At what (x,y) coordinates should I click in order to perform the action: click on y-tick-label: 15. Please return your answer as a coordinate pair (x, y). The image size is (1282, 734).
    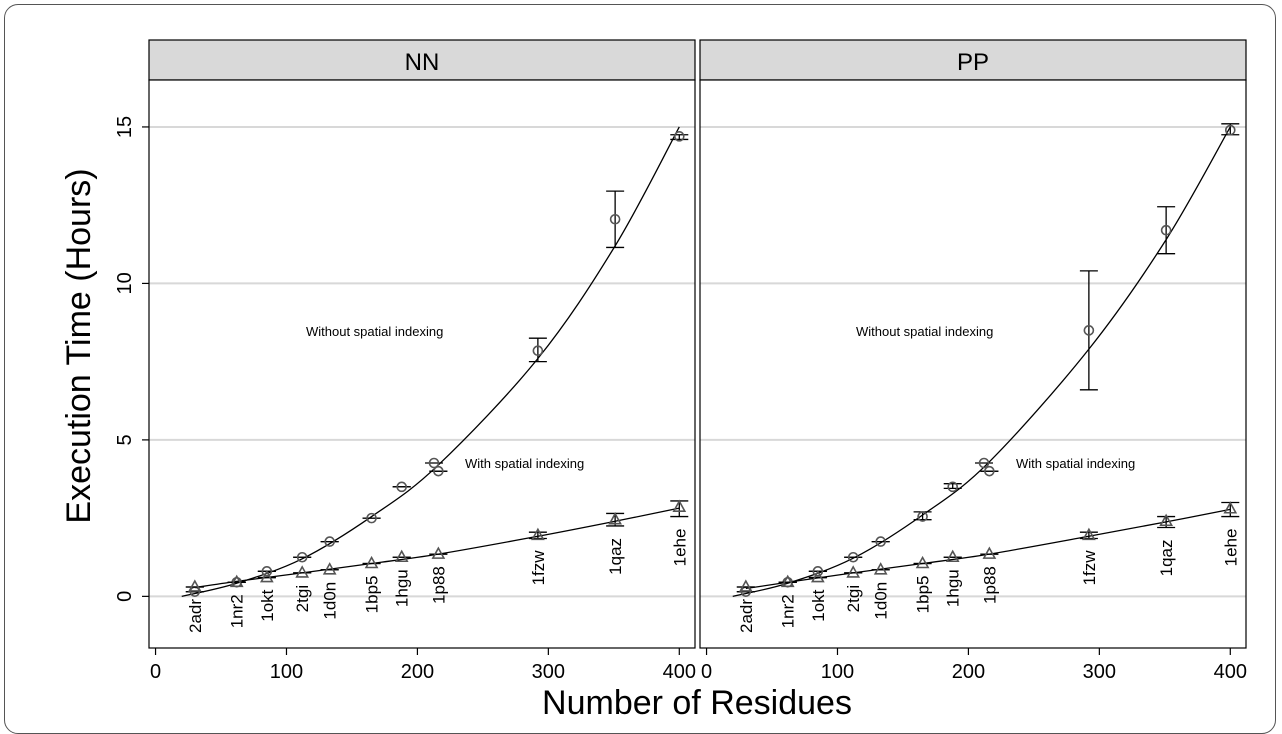
    Looking at the image, I should click on (125, 127).